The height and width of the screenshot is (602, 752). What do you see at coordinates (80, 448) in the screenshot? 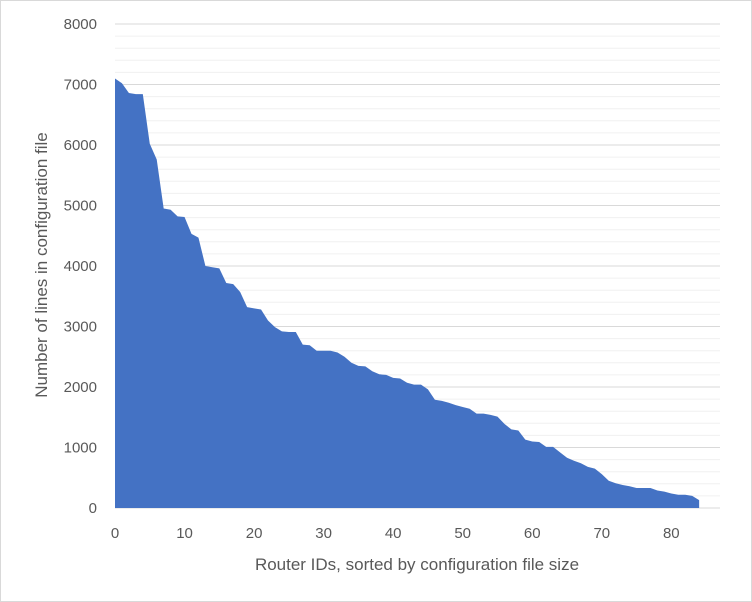
I see `y-tick-label: 1000` at bounding box center [80, 448].